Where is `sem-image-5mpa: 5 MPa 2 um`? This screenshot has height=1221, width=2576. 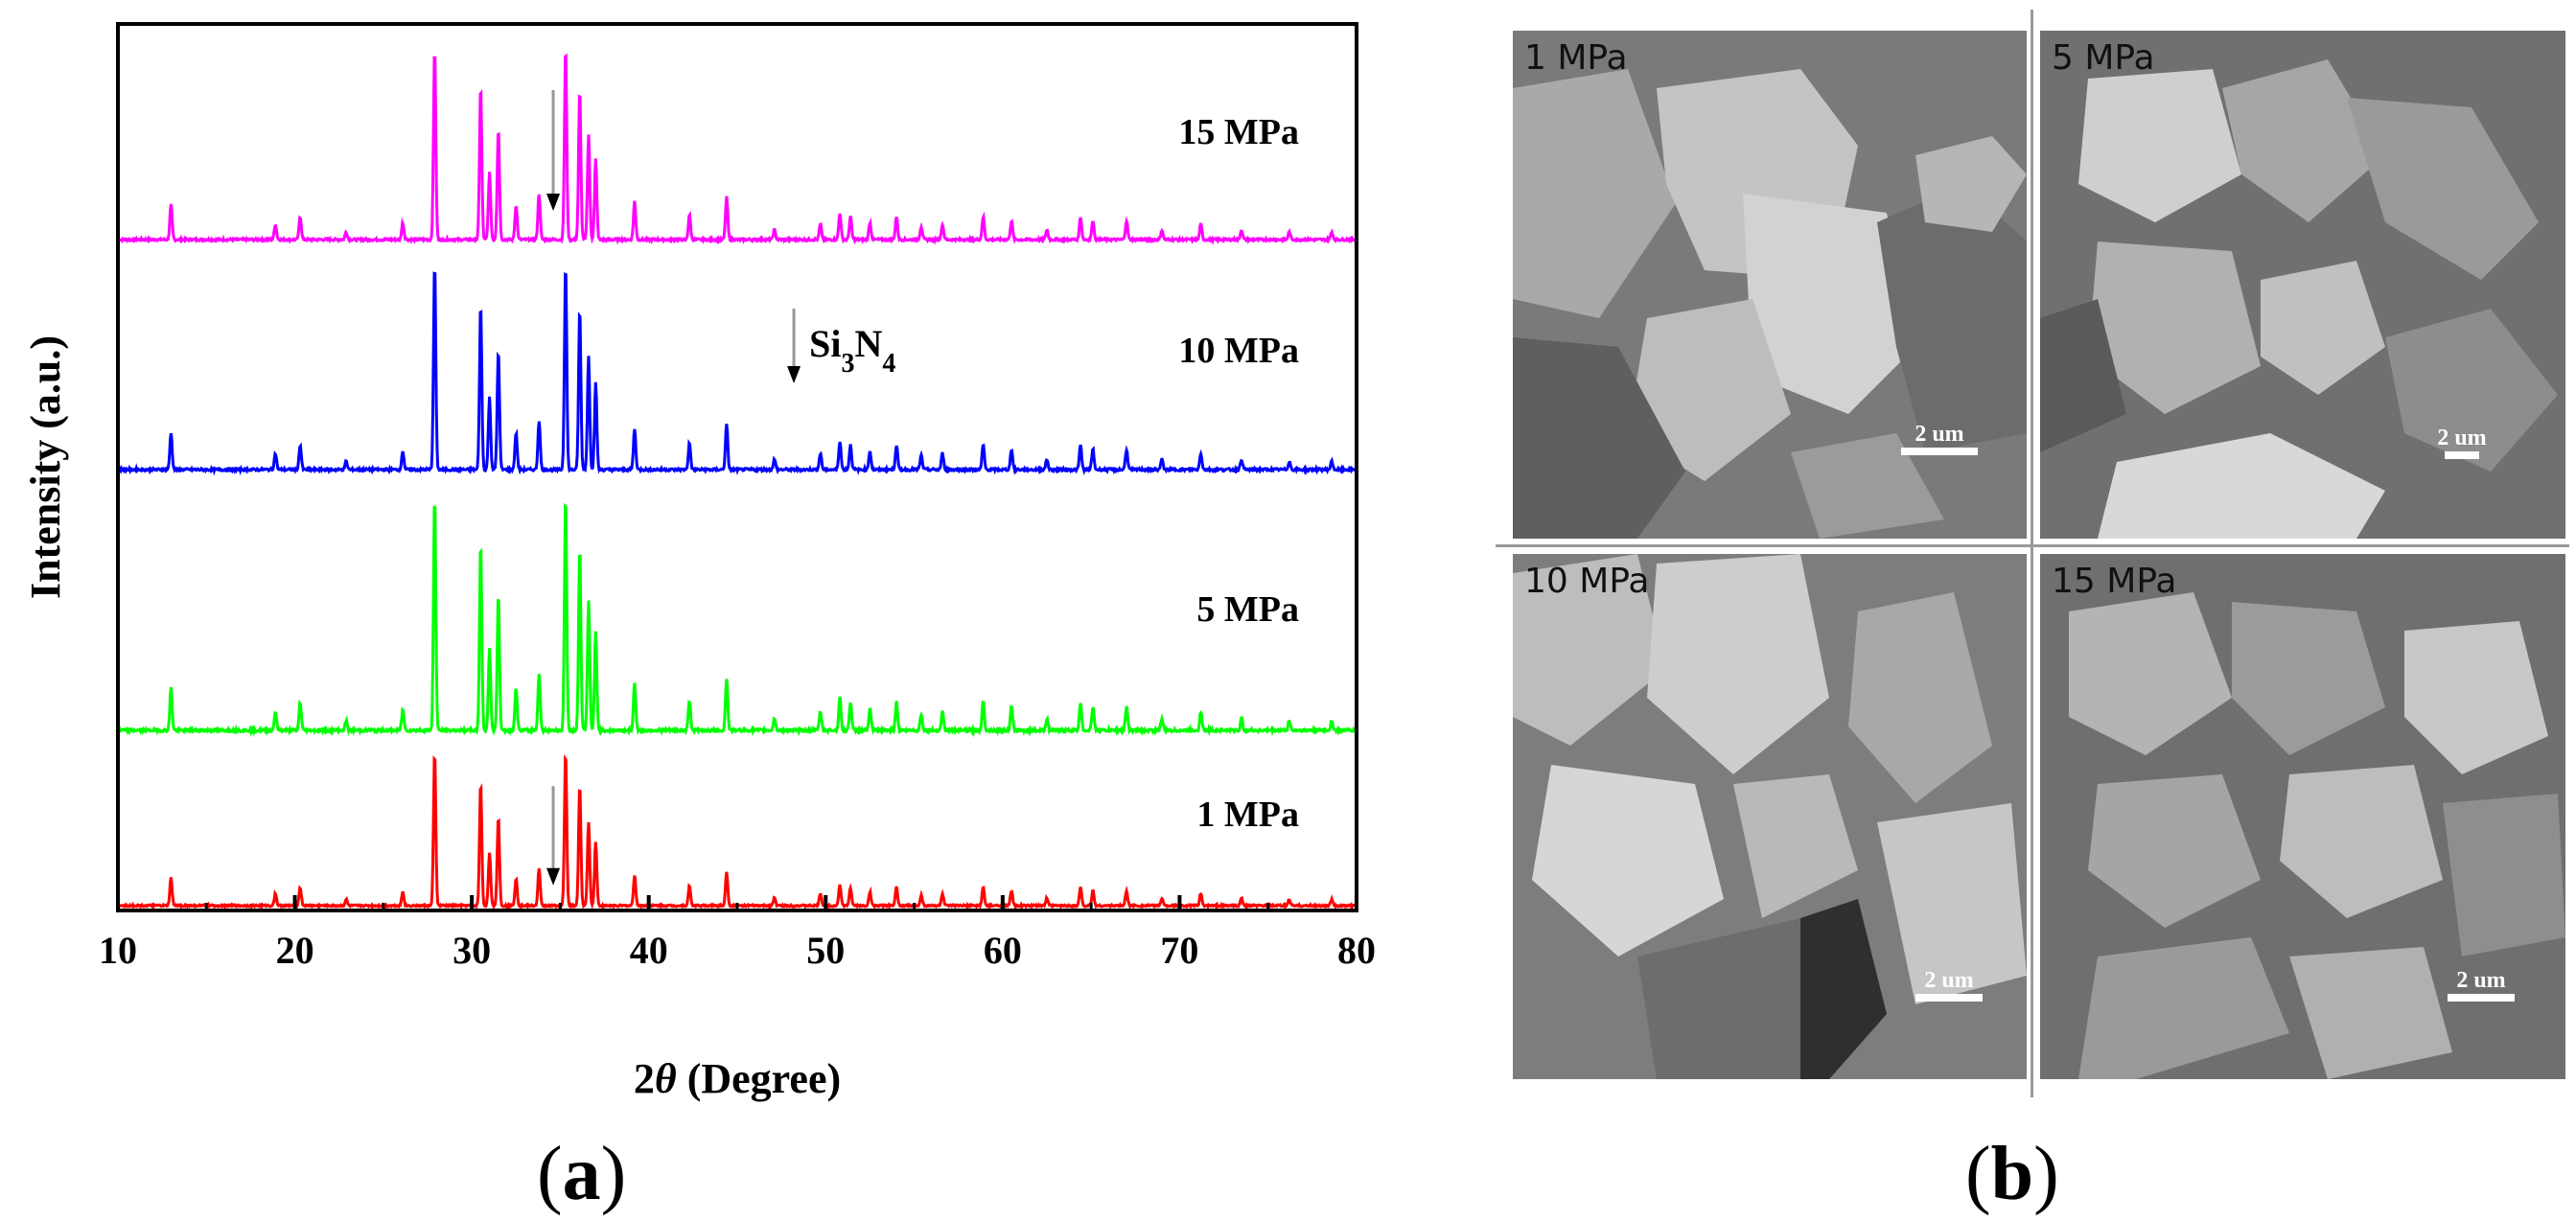 sem-image-5mpa: 5 MPa 2 um is located at coordinates (2302, 285).